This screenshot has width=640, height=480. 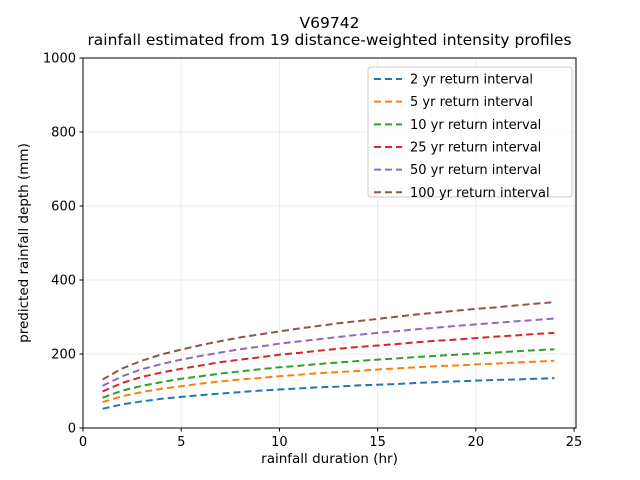 What do you see at coordinates (471, 102) in the screenshot?
I see `legend-item-label: 5 yr return interval` at bounding box center [471, 102].